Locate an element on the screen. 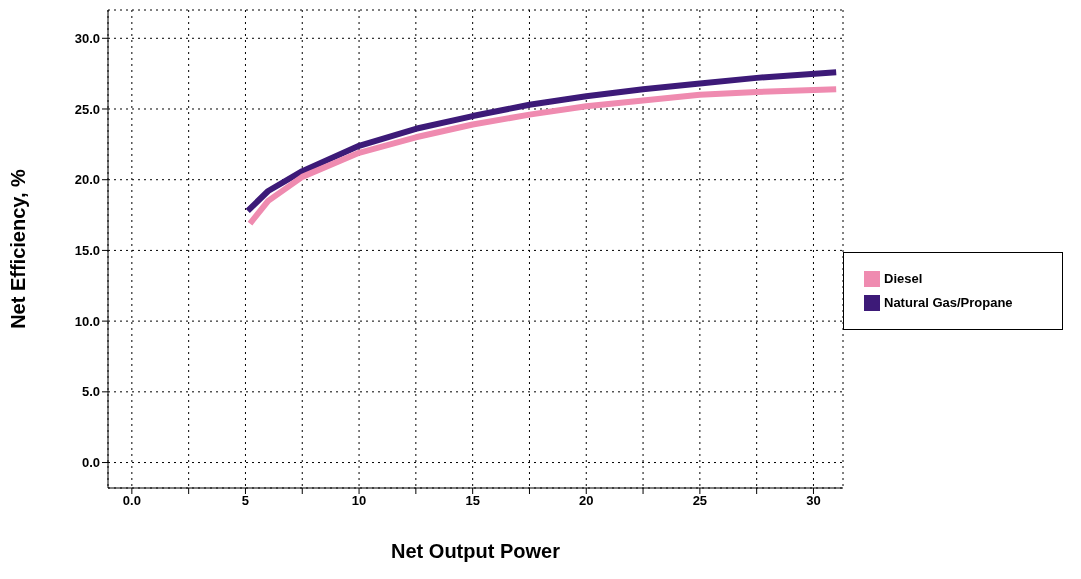 This screenshot has height=579, width=1081. y-tick-label: 30.0 is located at coordinates (87, 38).